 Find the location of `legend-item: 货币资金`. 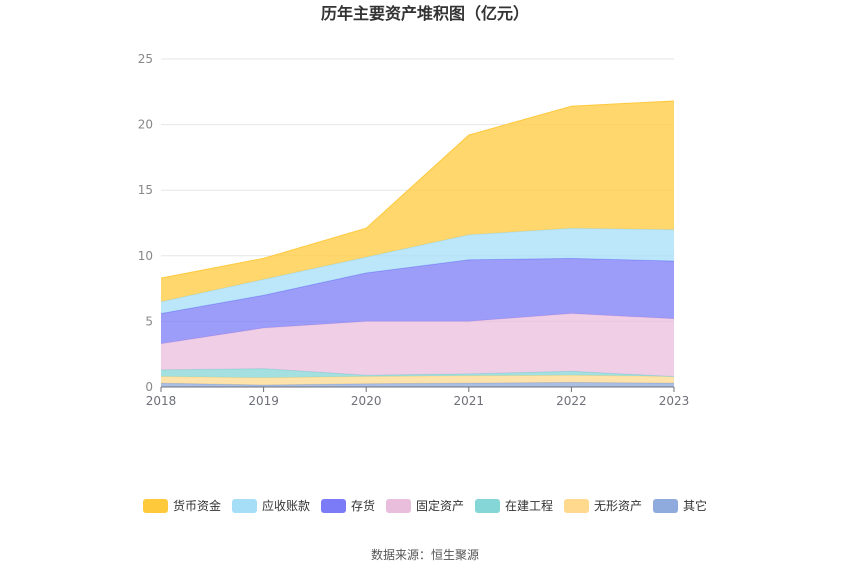

legend-item: 货币资金 is located at coordinates (181, 505).